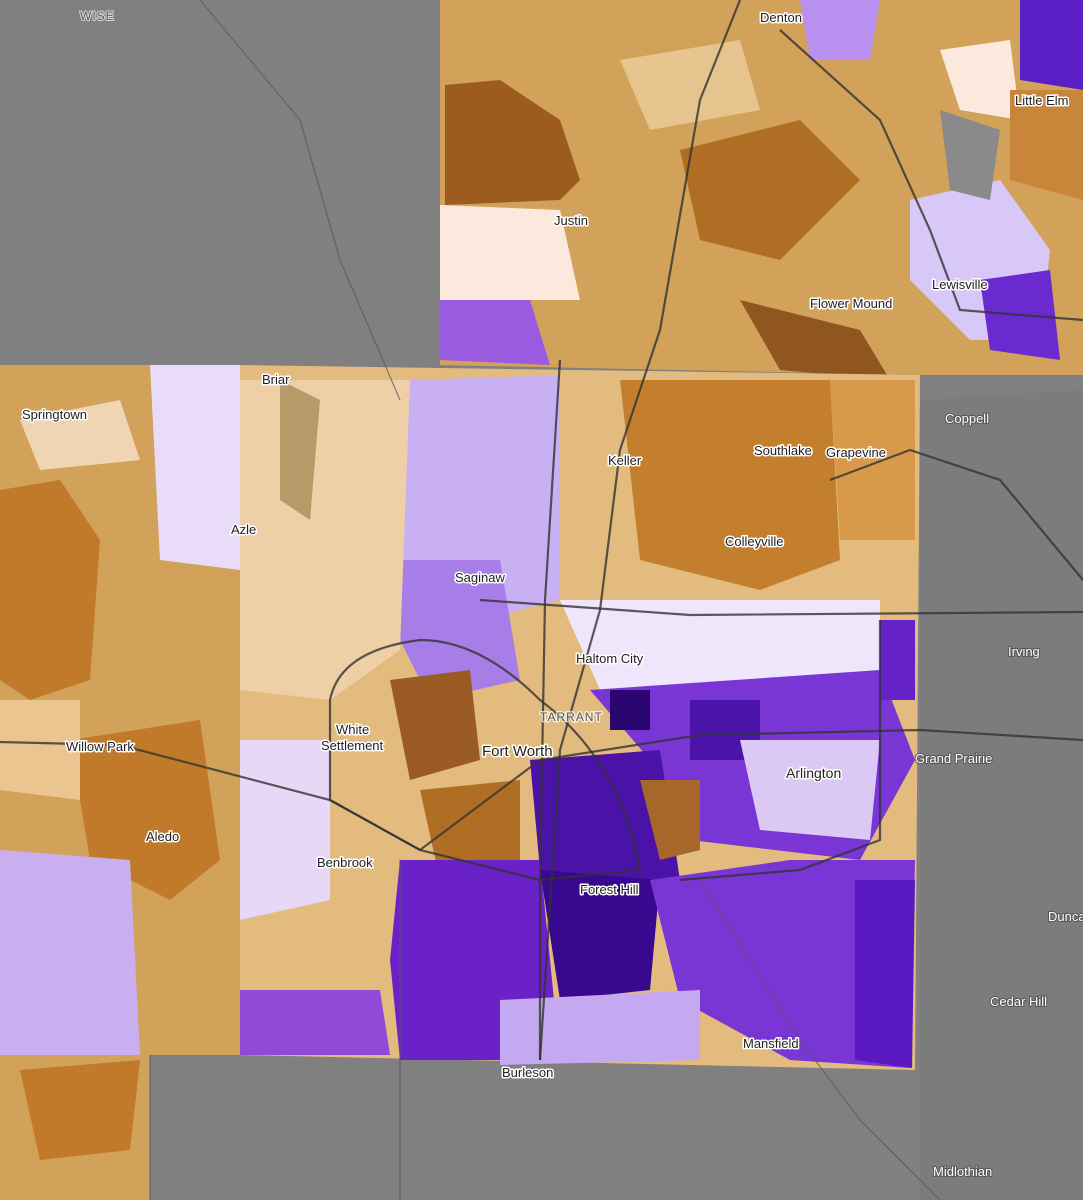 The width and height of the screenshot is (1083, 1200). I want to click on place-label: Little Elm, so click(1041, 100).